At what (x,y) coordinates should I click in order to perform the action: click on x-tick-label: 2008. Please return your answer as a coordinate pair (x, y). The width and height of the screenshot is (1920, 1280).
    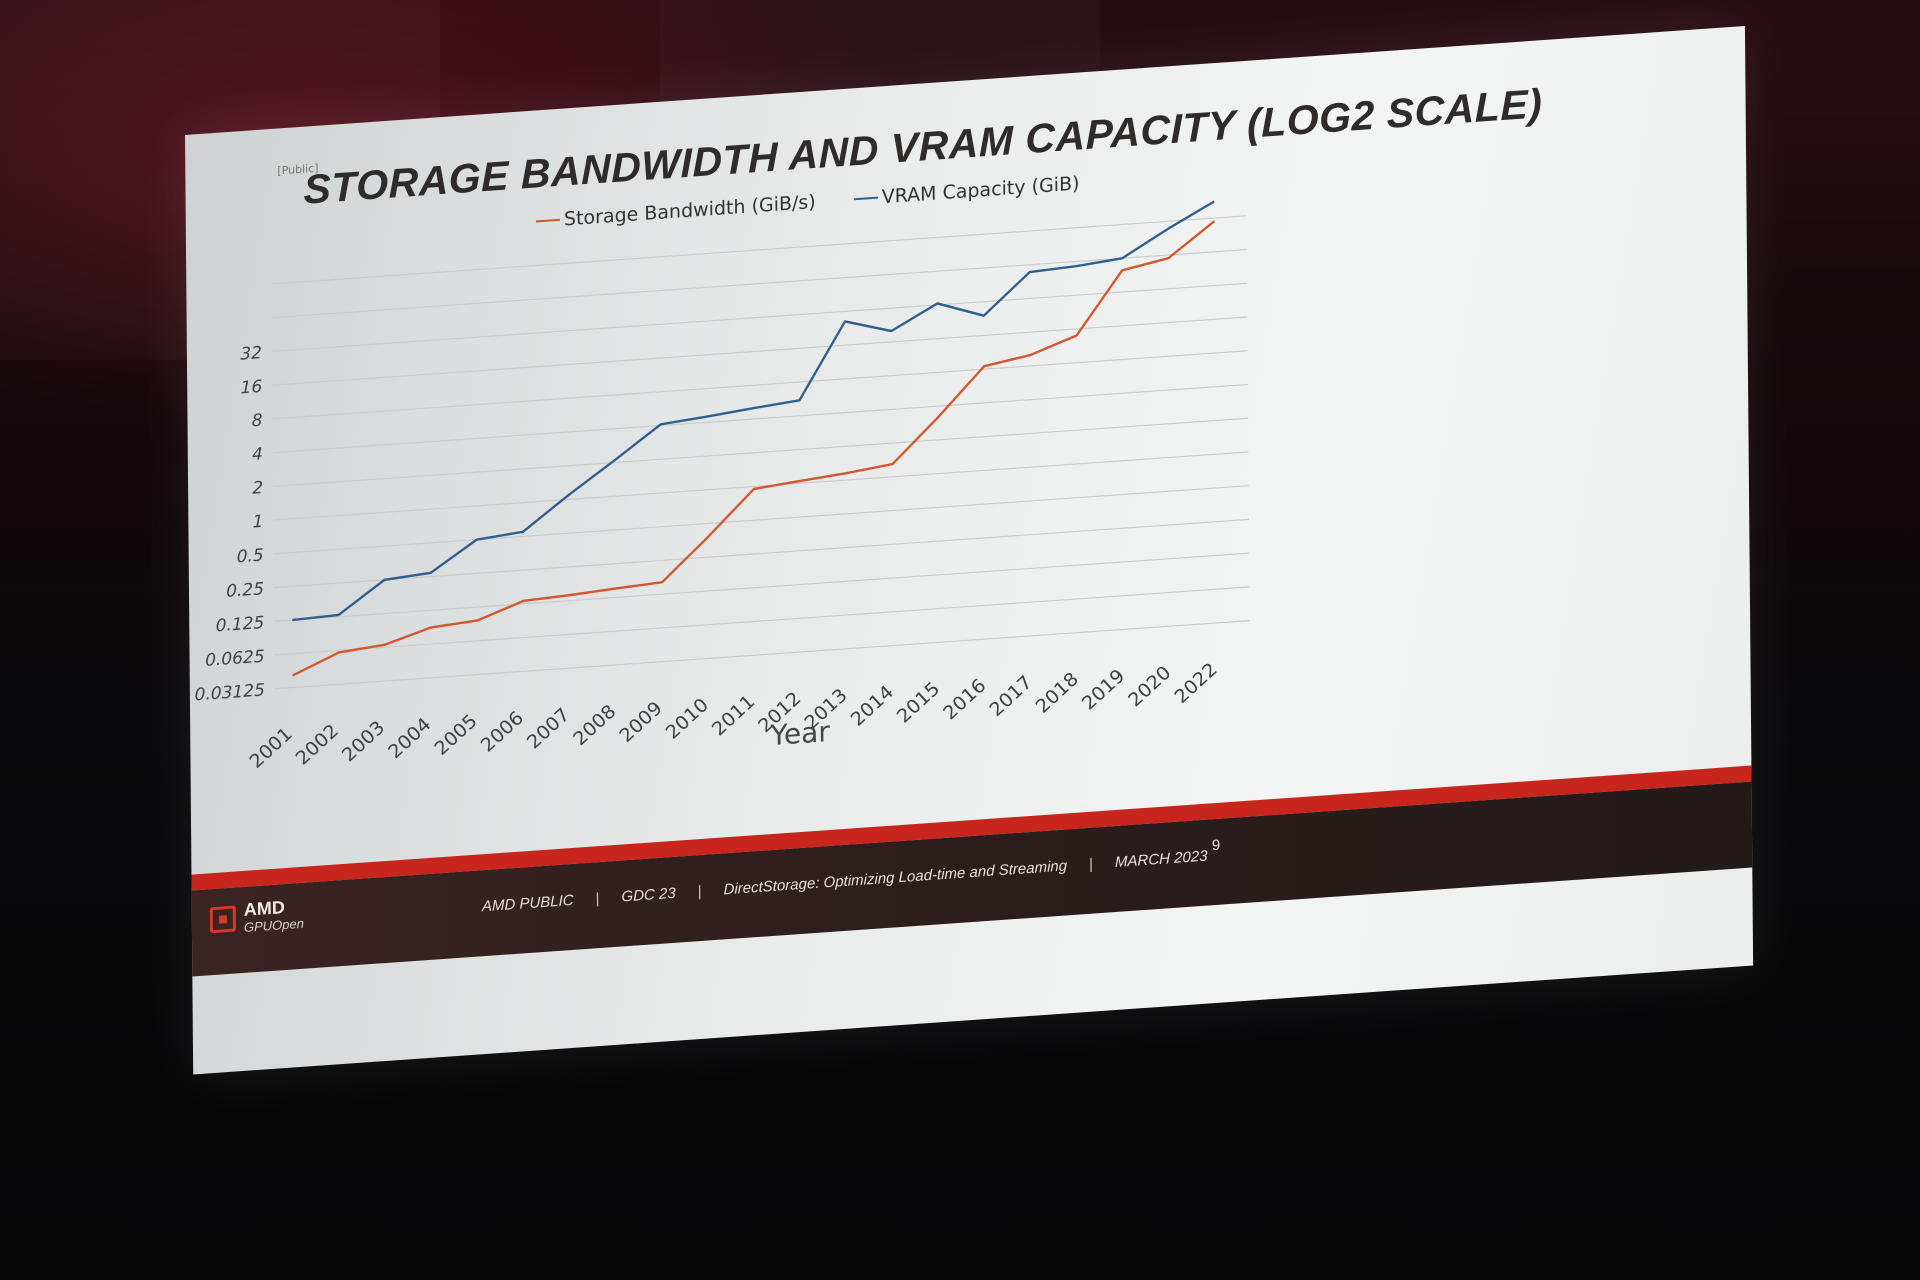
    Looking at the image, I should click on (594, 725).